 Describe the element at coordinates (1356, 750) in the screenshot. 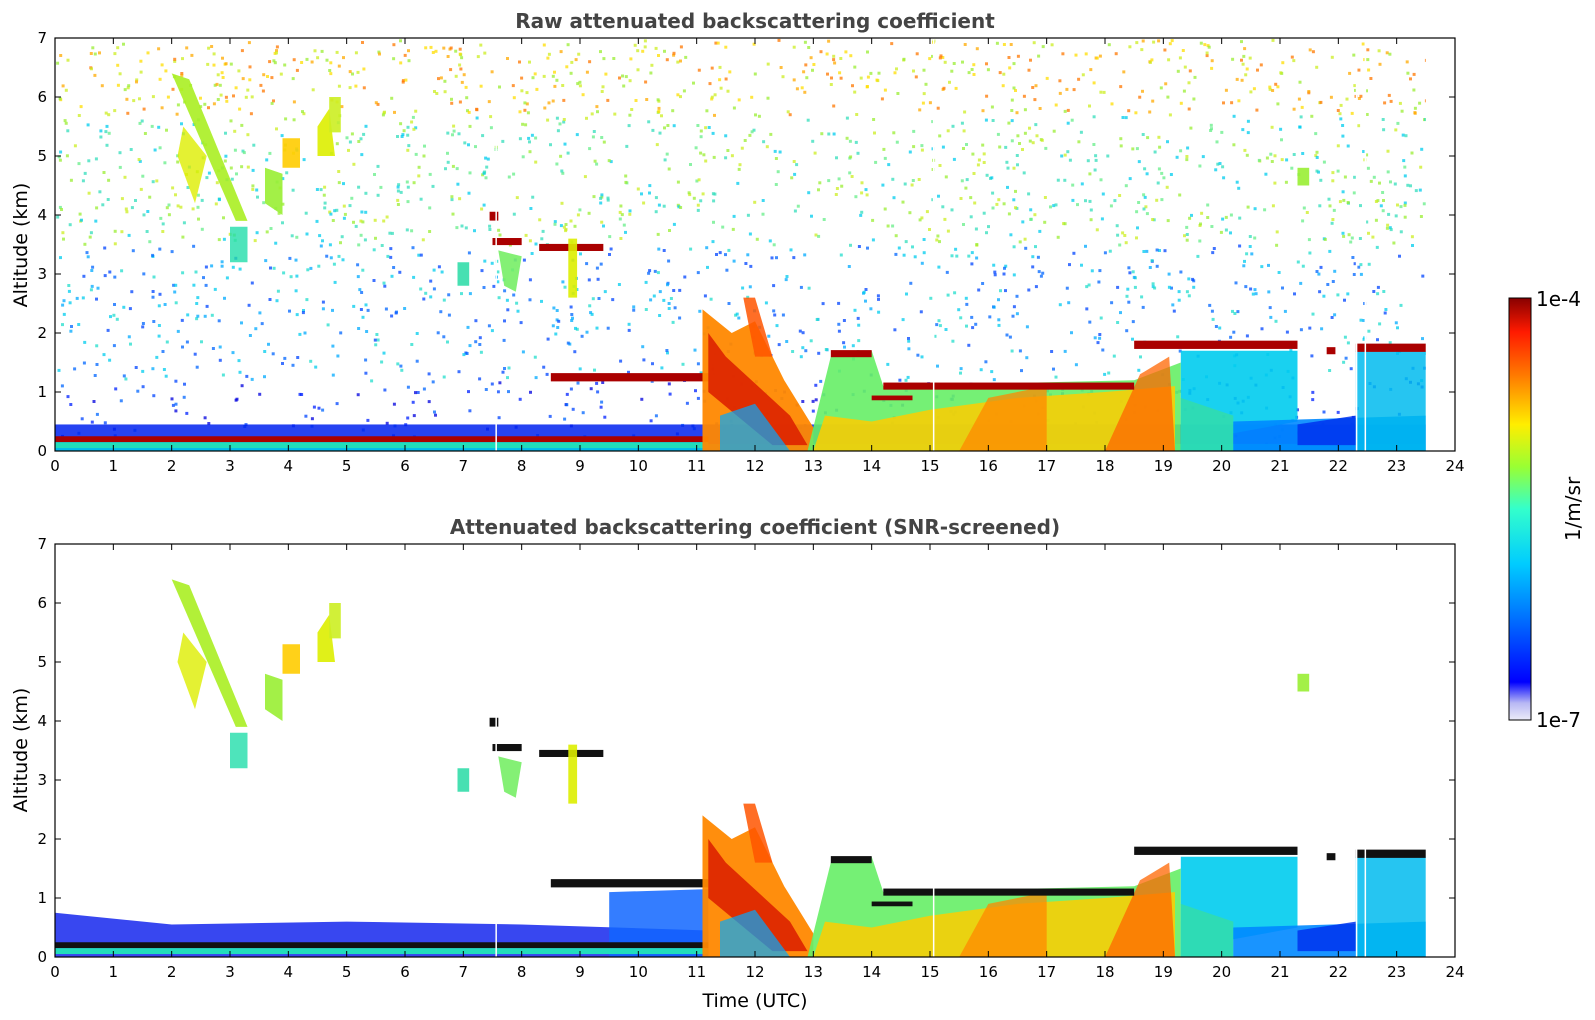

I see `data-gap` at that location.